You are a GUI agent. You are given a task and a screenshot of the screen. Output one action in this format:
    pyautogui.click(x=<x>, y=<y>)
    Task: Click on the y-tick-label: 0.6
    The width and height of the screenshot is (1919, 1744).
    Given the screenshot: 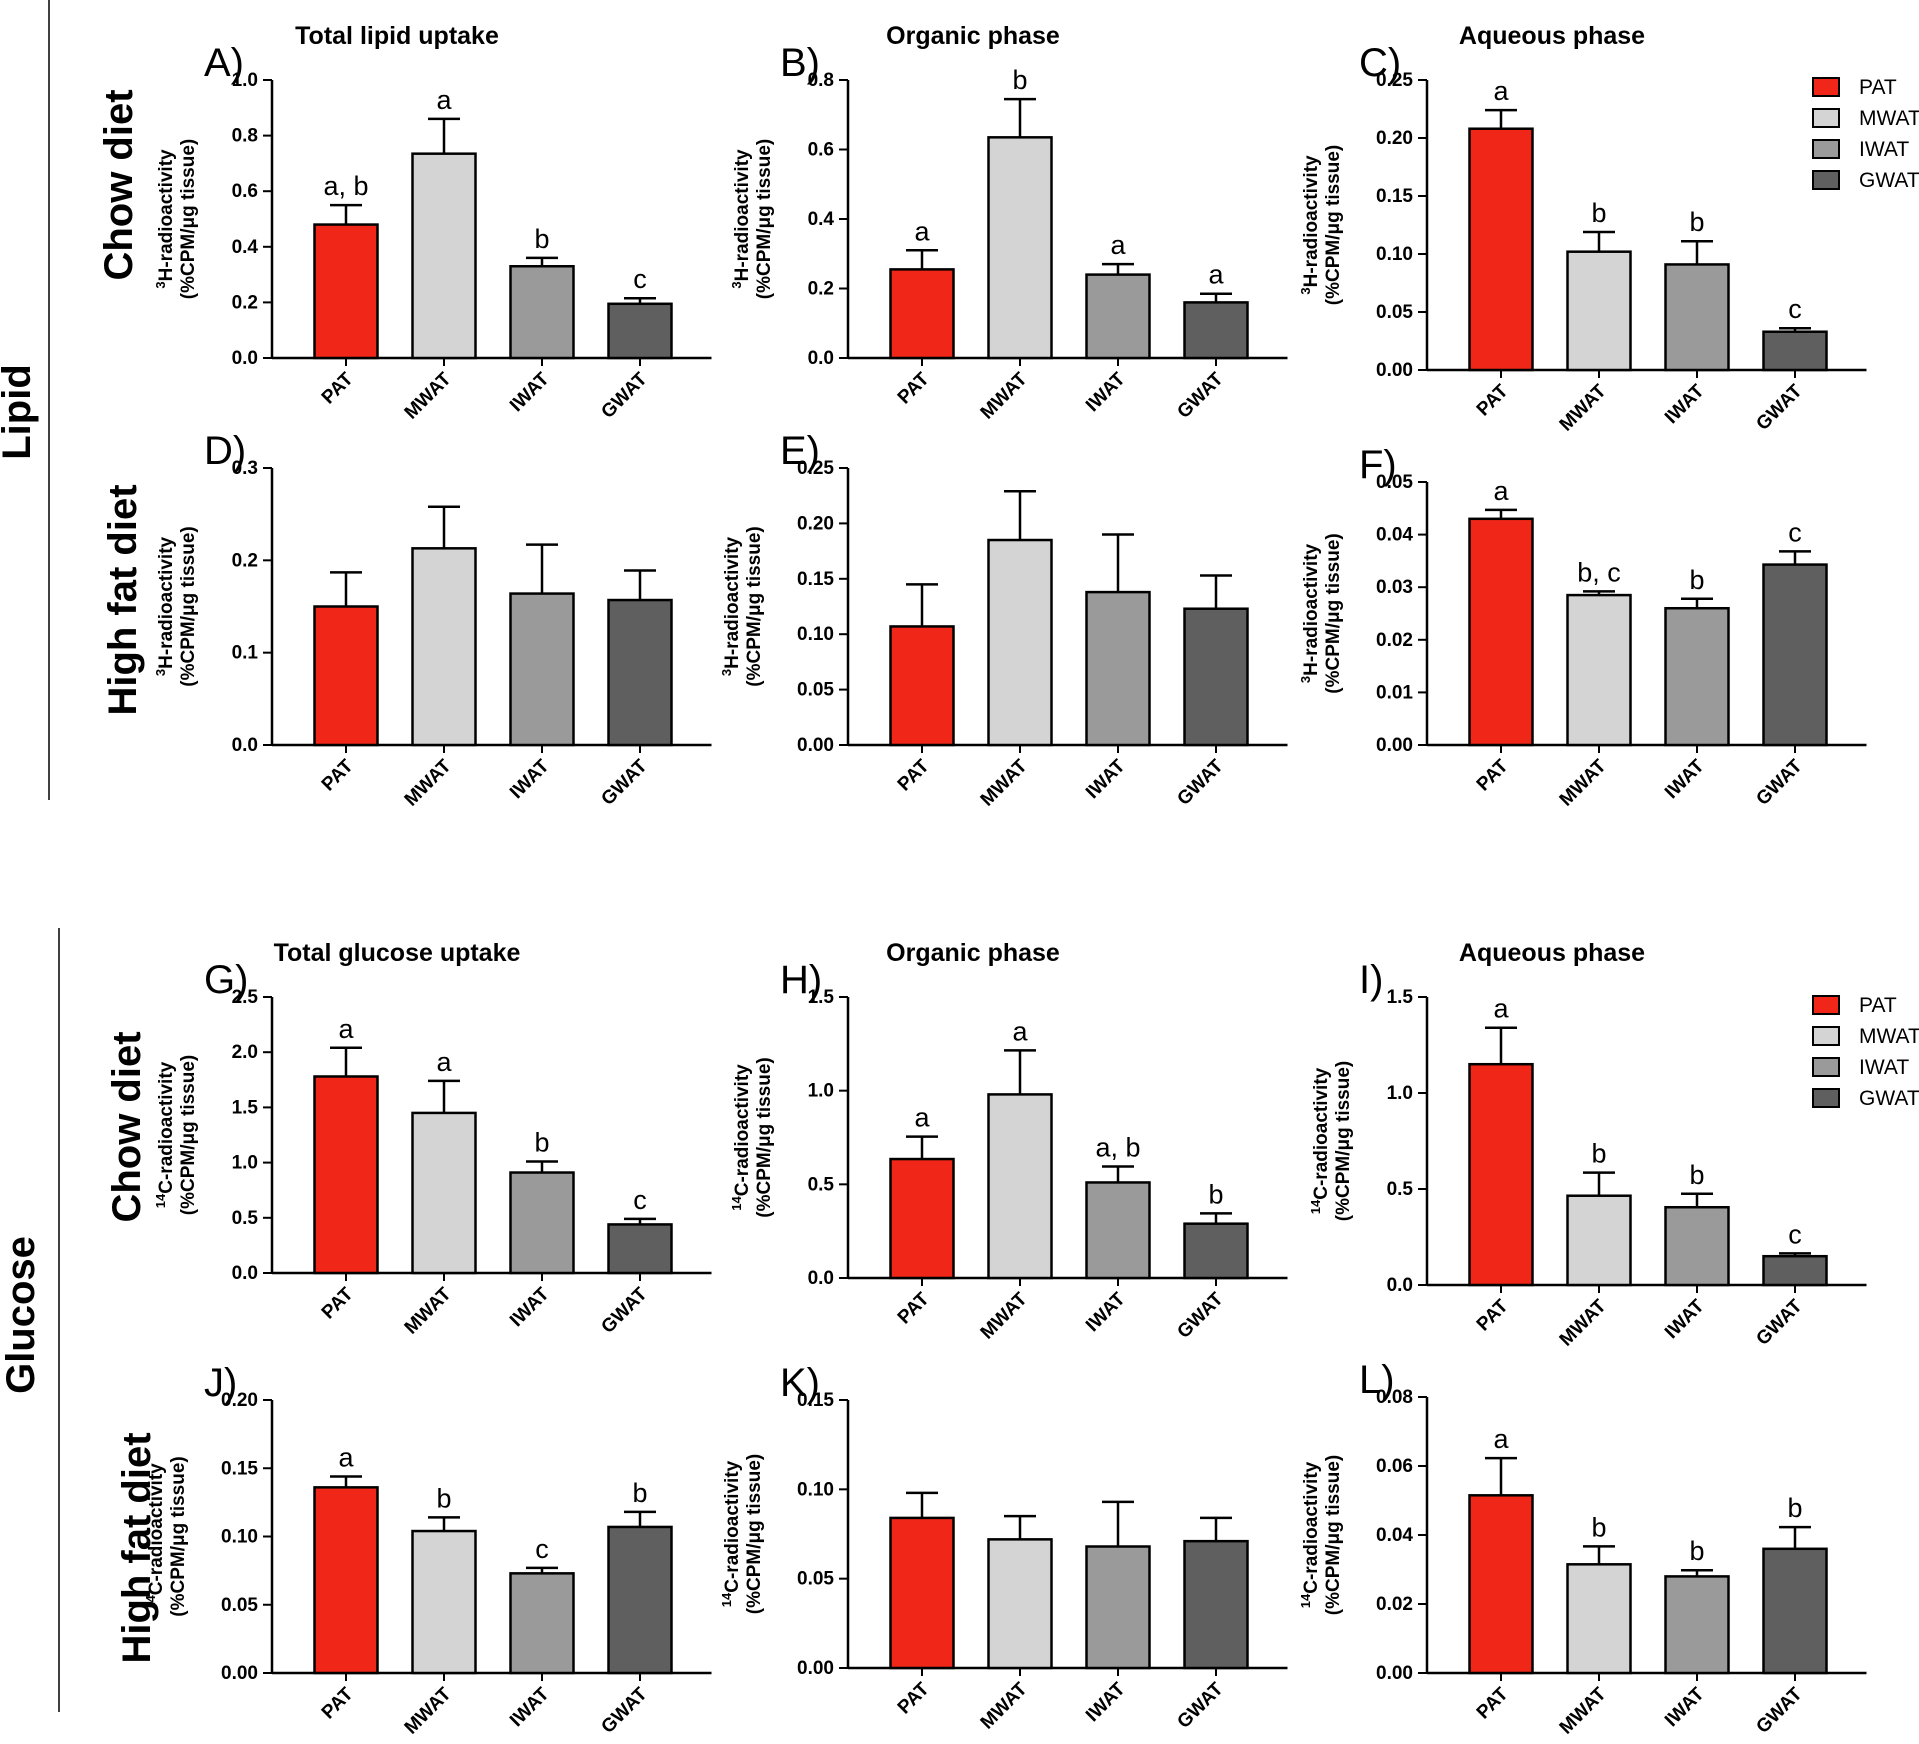 What is the action you would take?
    pyautogui.click(x=821, y=150)
    